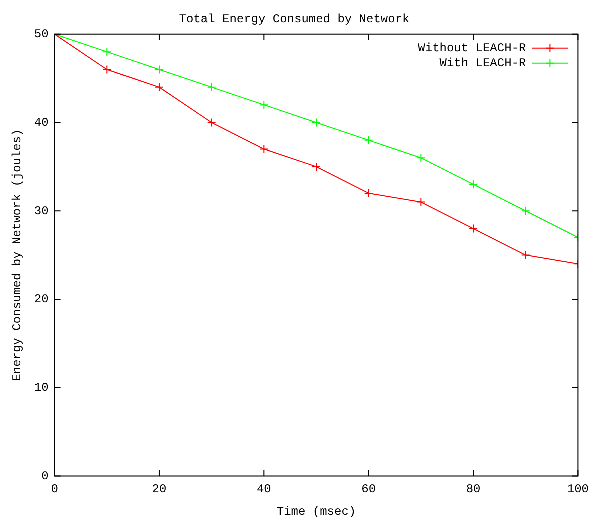 This screenshot has height=523, width=595. Describe the element at coordinates (159, 489) in the screenshot. I see `x-tick-label: 20` at that location.